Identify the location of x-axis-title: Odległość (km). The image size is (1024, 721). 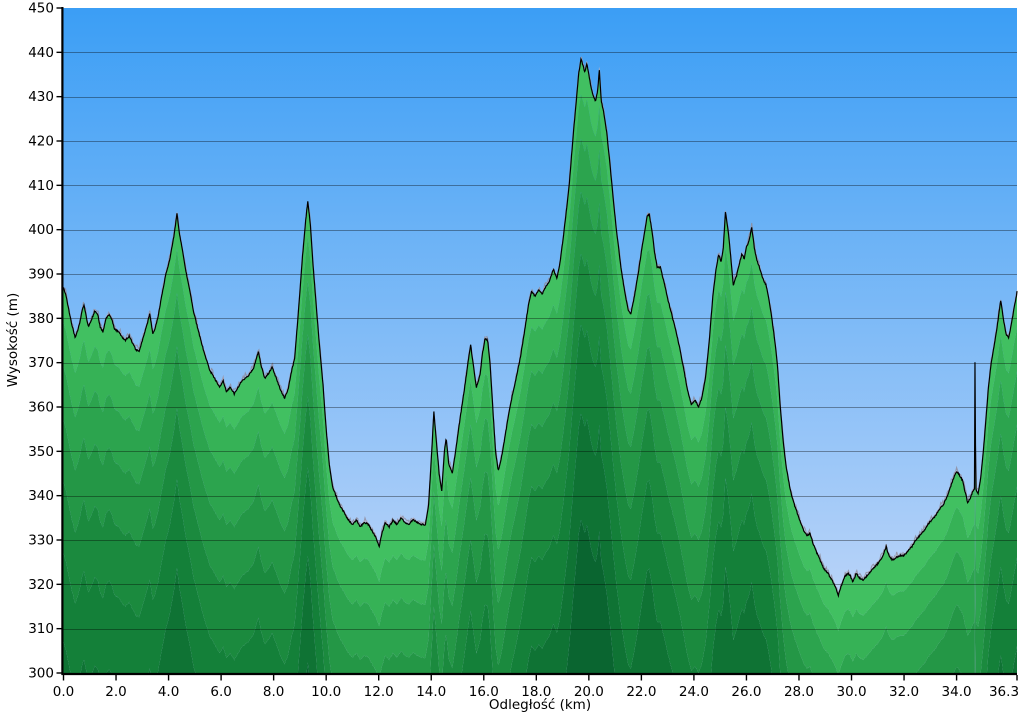
(540, 705).